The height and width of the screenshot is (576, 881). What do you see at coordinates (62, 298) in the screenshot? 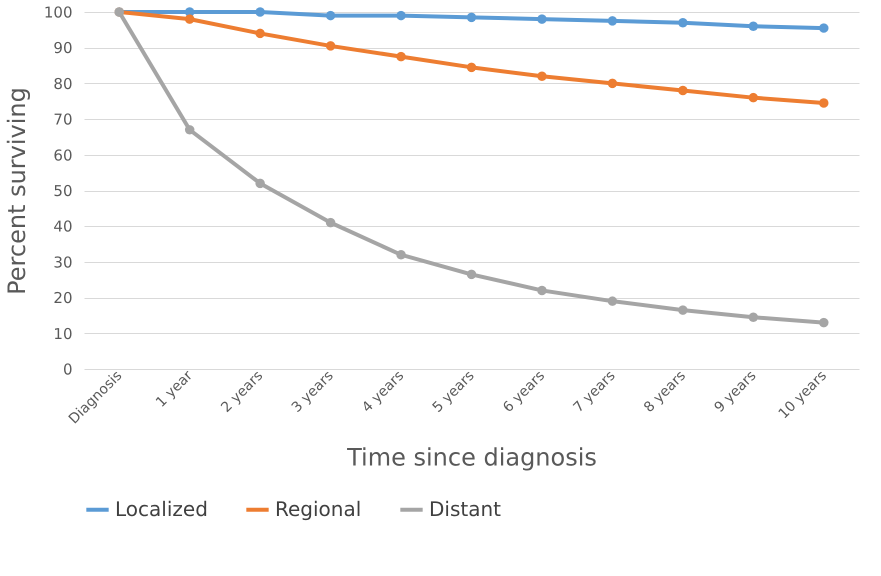
I see `y-tick-label: 20` at bounding box center [62, 298].